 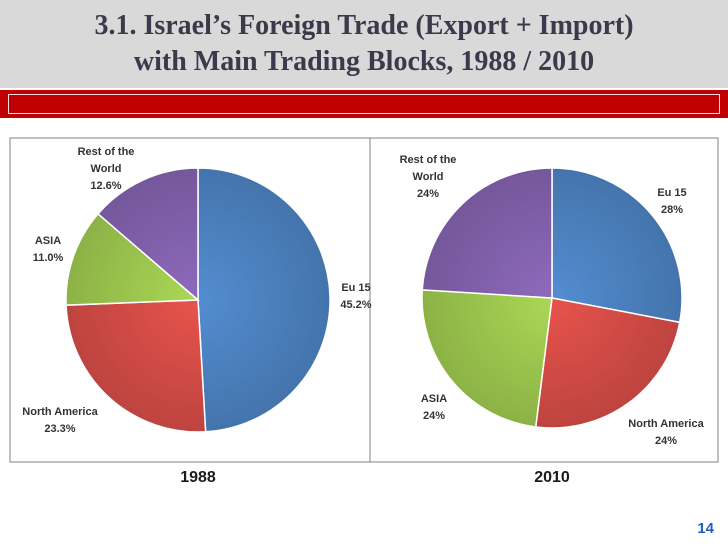 What do you see at coordinates (48, 241) in the screenshot?
I see `pie-1988-label-2-line-0: ASIA` at bounding box center [48, 241].